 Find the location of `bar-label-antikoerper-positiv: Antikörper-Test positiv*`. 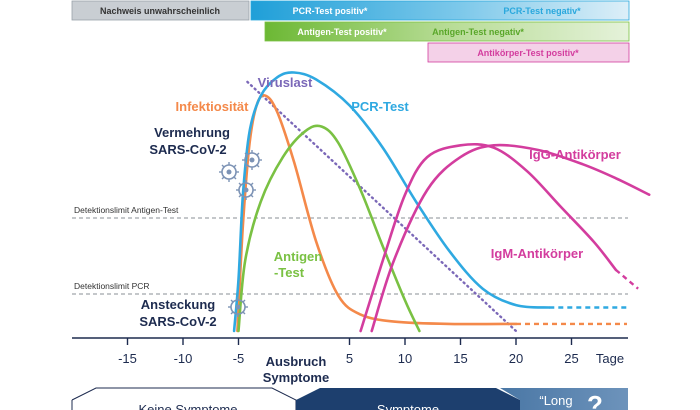

bar-label-antikoerper-positiv: Antikörper-Test positiv* is located at coordinates (528, 53).